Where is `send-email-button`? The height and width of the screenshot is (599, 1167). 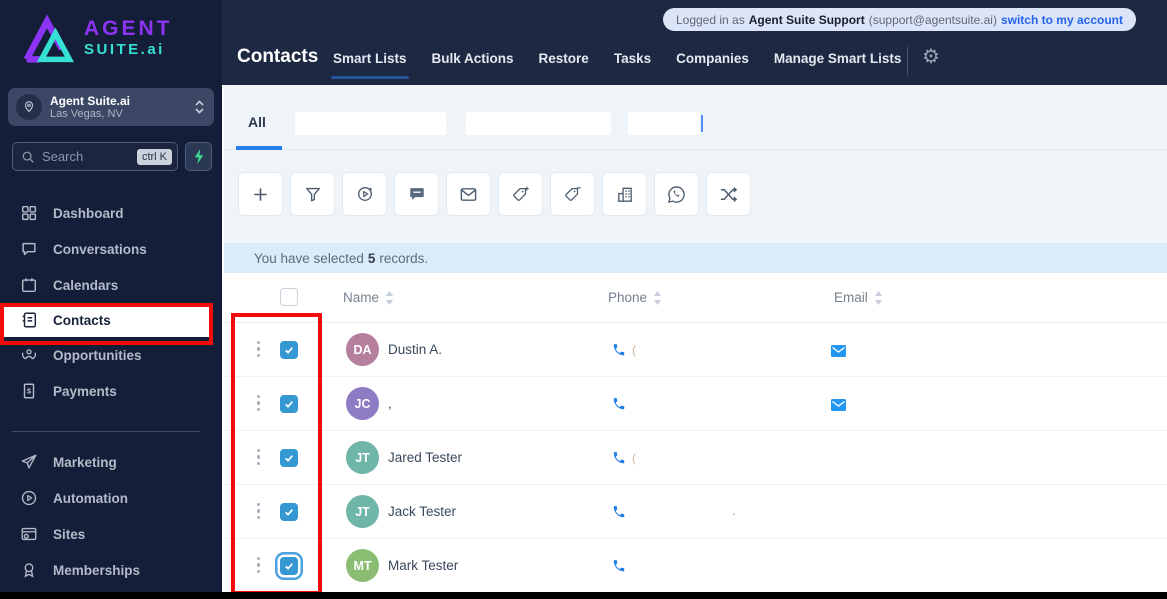
send-email-button is located at coordinates (468, 194).